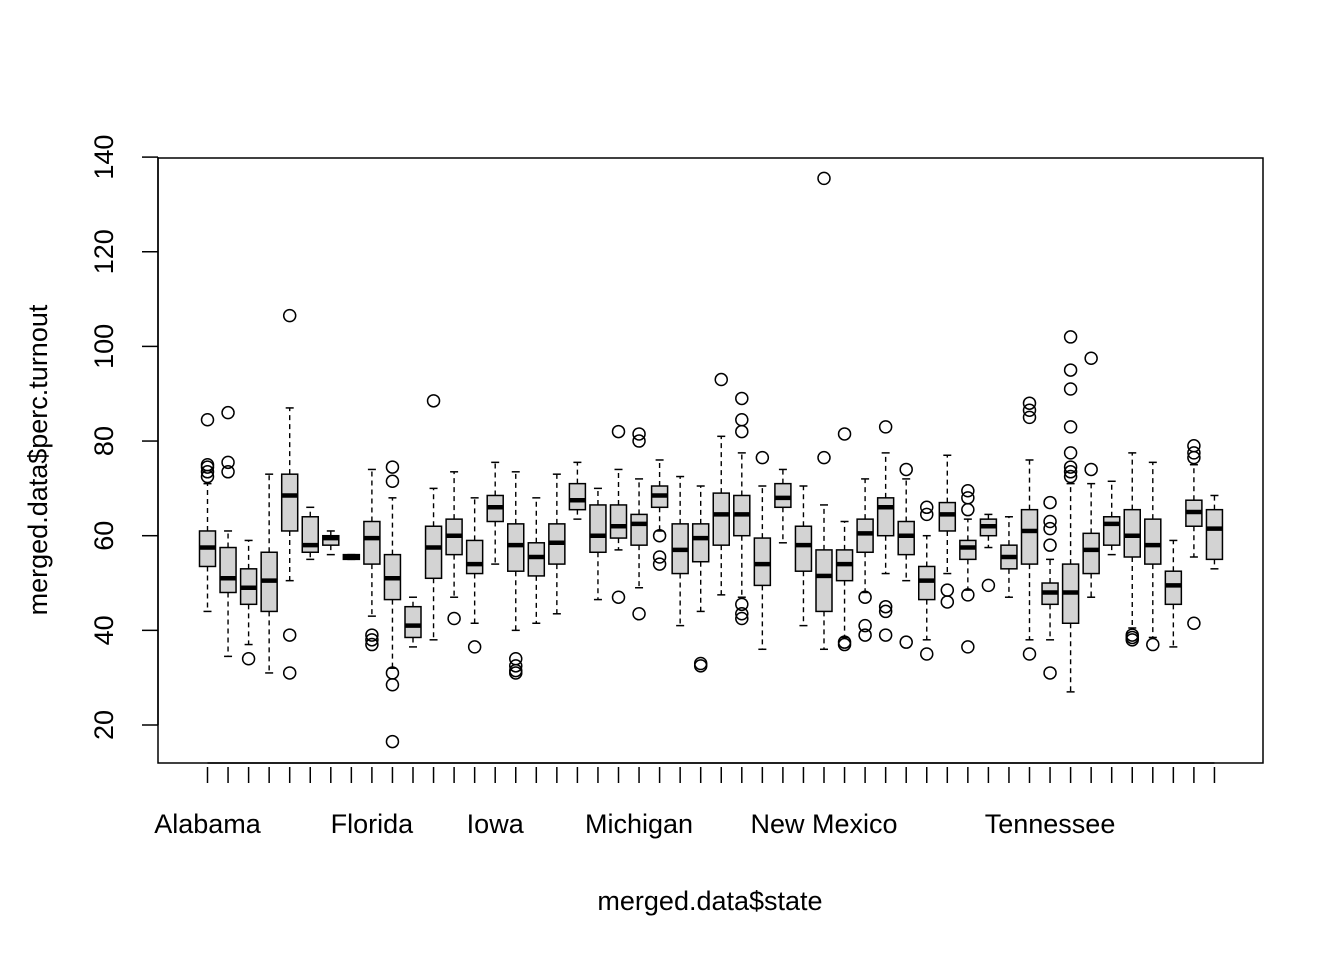  Describe the element at coordinates (124, 437) in the screenshot. I see `y-axis: 20 40 60 80 100 120 140` at that location.